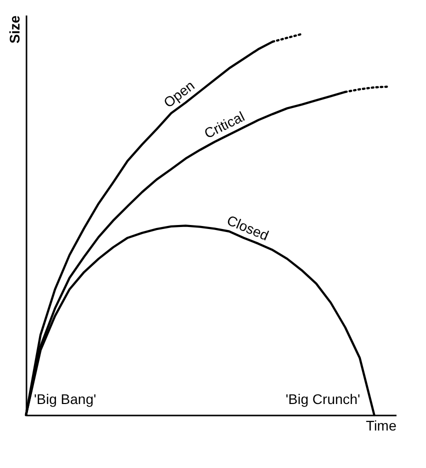  Describe the element at coordinates (381, 426) in the screenshot. I see `x-axis-title: Time` at that location.